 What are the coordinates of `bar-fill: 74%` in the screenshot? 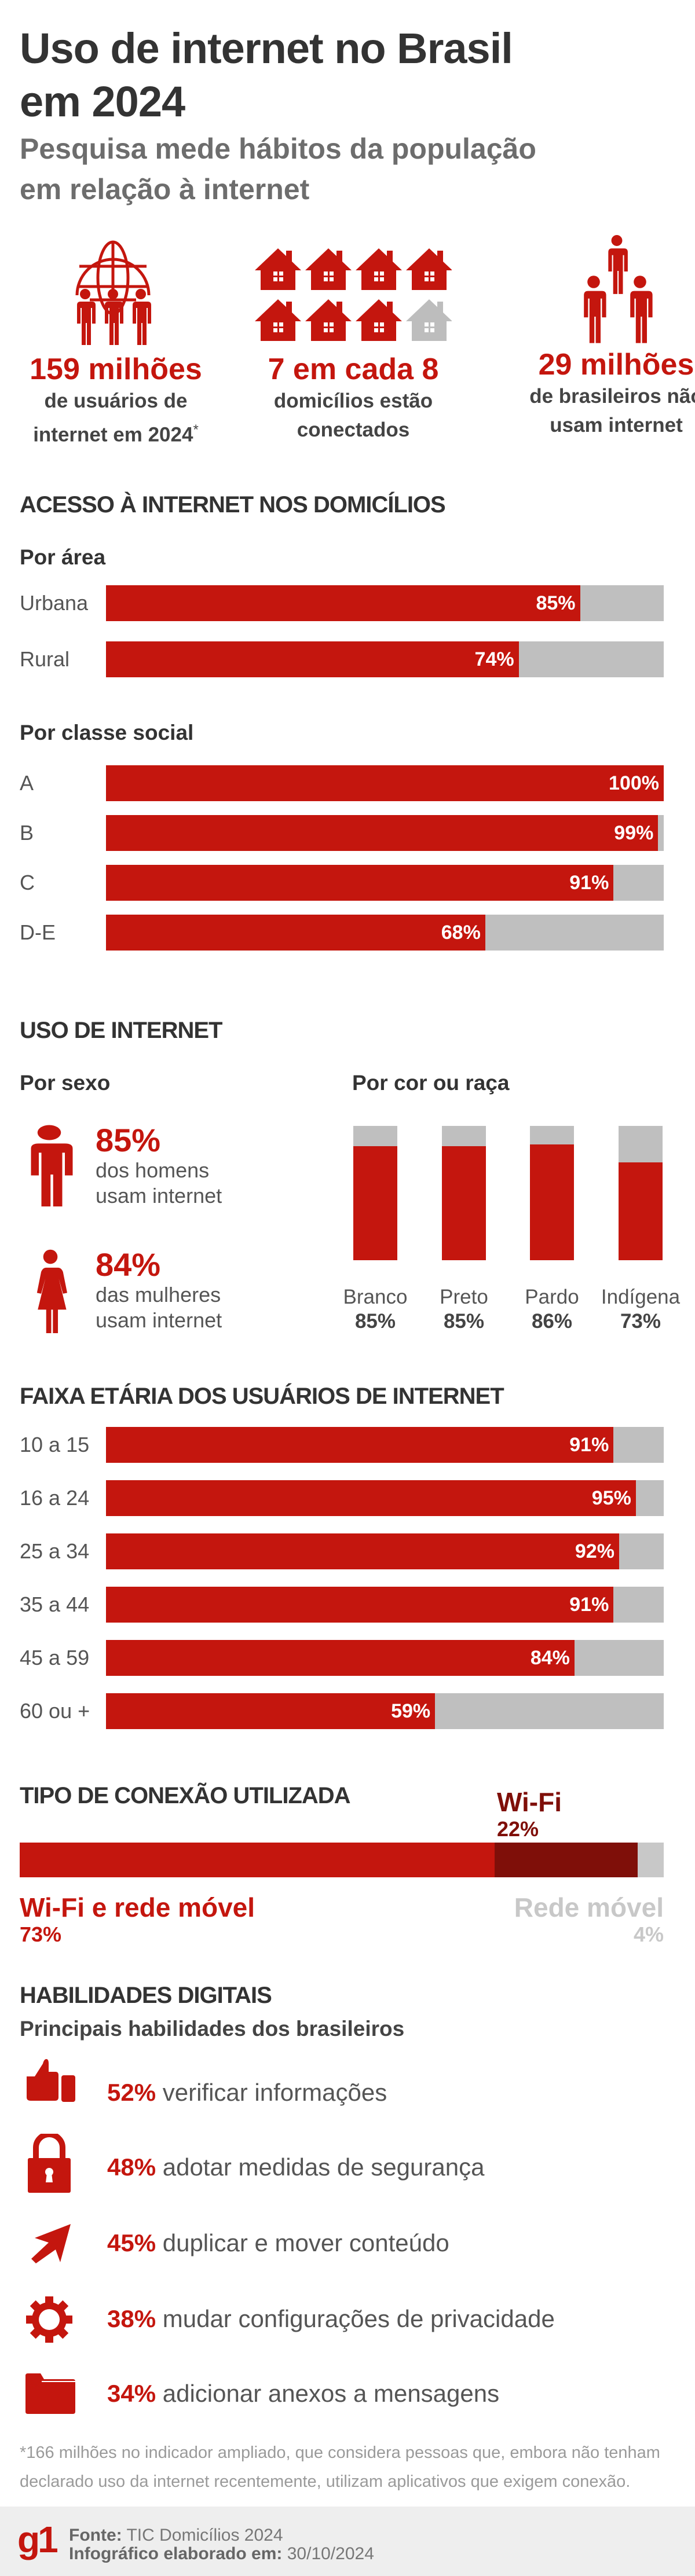 It's located at (313, 659).